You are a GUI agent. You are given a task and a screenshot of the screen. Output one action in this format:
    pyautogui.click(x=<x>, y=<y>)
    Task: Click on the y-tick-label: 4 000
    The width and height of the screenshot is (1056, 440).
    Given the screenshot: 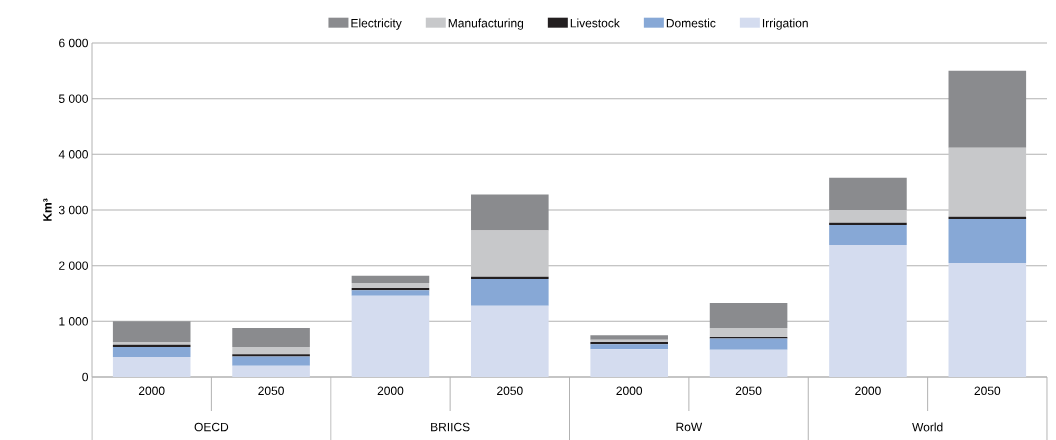 What is the action you would take?
    pyautogui.click(x=73, y=154)
    